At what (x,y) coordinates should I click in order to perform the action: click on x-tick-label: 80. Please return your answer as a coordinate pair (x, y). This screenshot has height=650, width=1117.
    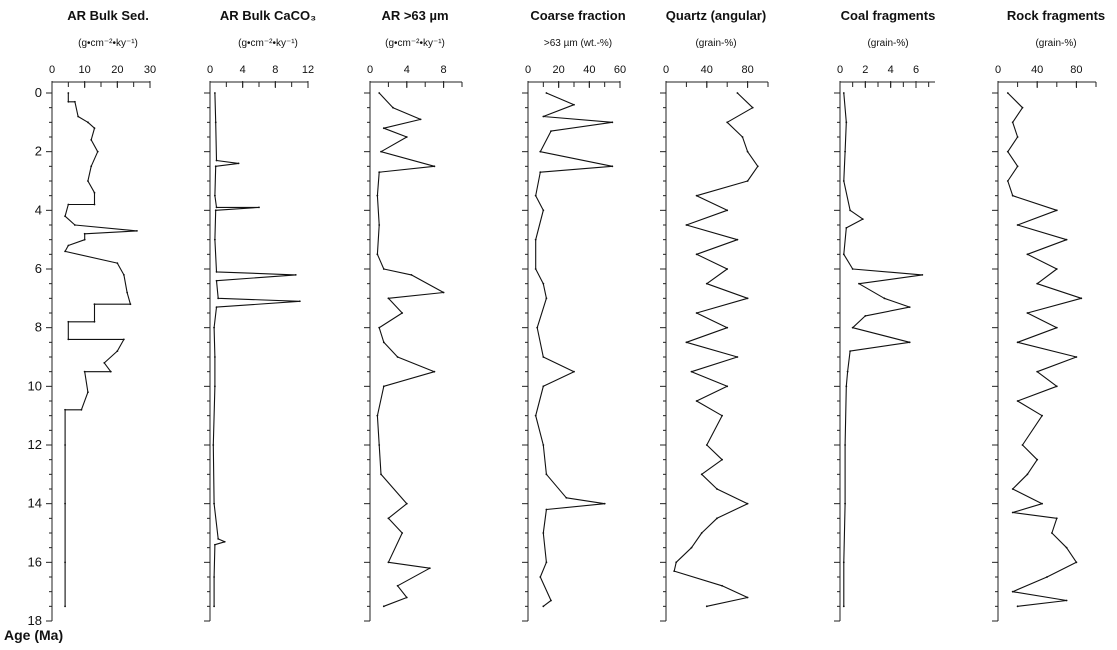
    Looking at the image, I should click on (1076, 70).